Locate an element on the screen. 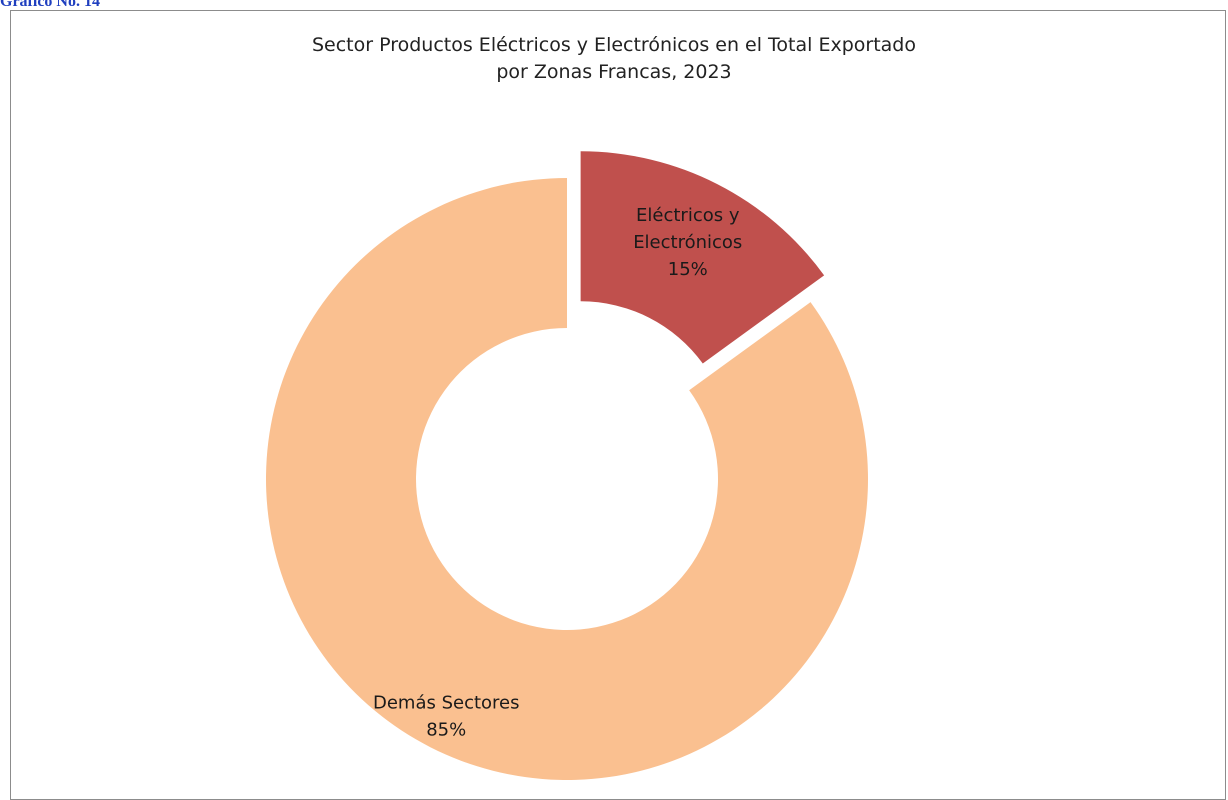  document-heading: Gráfico No. 14 is located at coordinates (50, 5).